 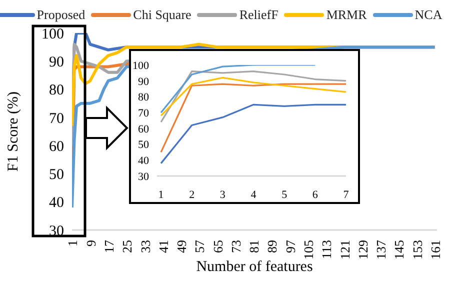 What do you see at coordinates (362, 250) in the screenshot?
I see `x-tick-label: 129` at bounding box center [362, 250].